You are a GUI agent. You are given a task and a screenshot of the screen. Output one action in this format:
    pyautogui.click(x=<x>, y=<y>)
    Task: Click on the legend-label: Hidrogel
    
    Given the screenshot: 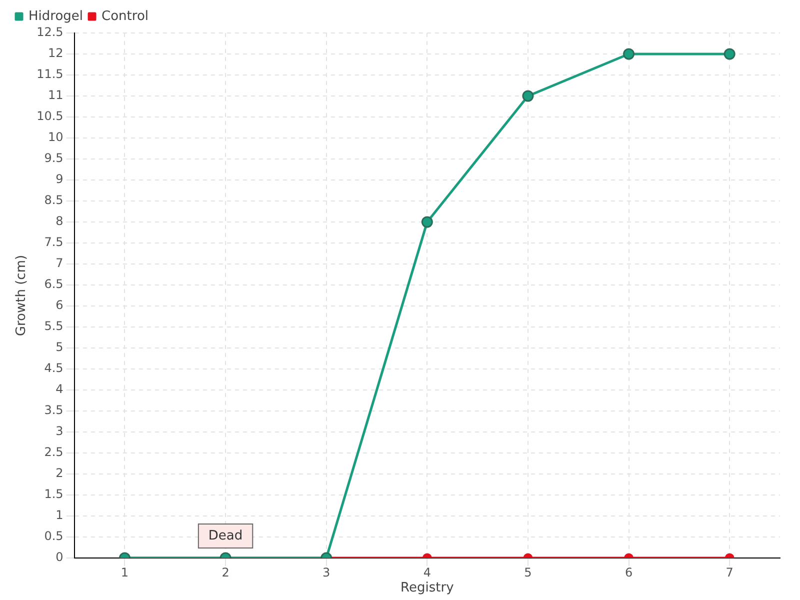 What is the action you would take?
    pyautogui.click(x=56, y=16)
    